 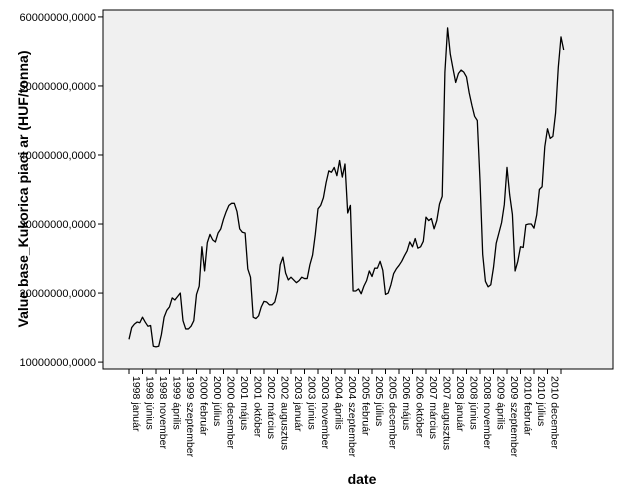 What do you see at coordinates (177, 403) in the screenshot?
I see `x-tick-label: 1999 április` at bounding box center [177, 403].